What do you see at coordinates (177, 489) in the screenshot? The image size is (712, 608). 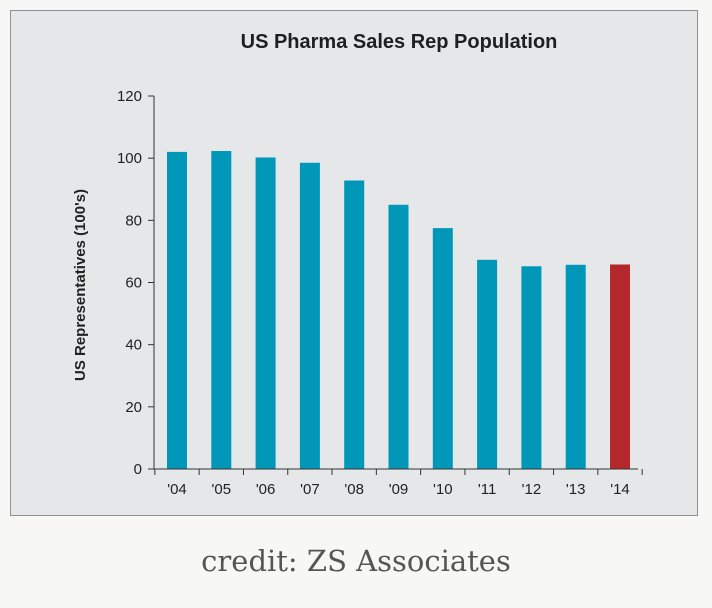 I see `x-tick-label: '04` at bounding box center [177, 489].